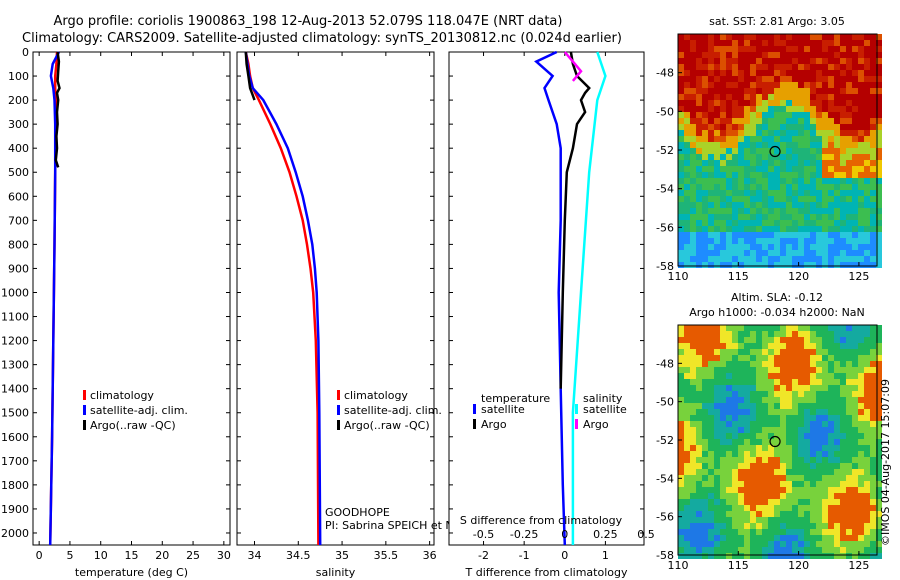 The image size is (900, 580). Describe the element at coordinates (387, 425) in the screenshot. I see `legend-label: Argo(..raw -QC)` at that location.